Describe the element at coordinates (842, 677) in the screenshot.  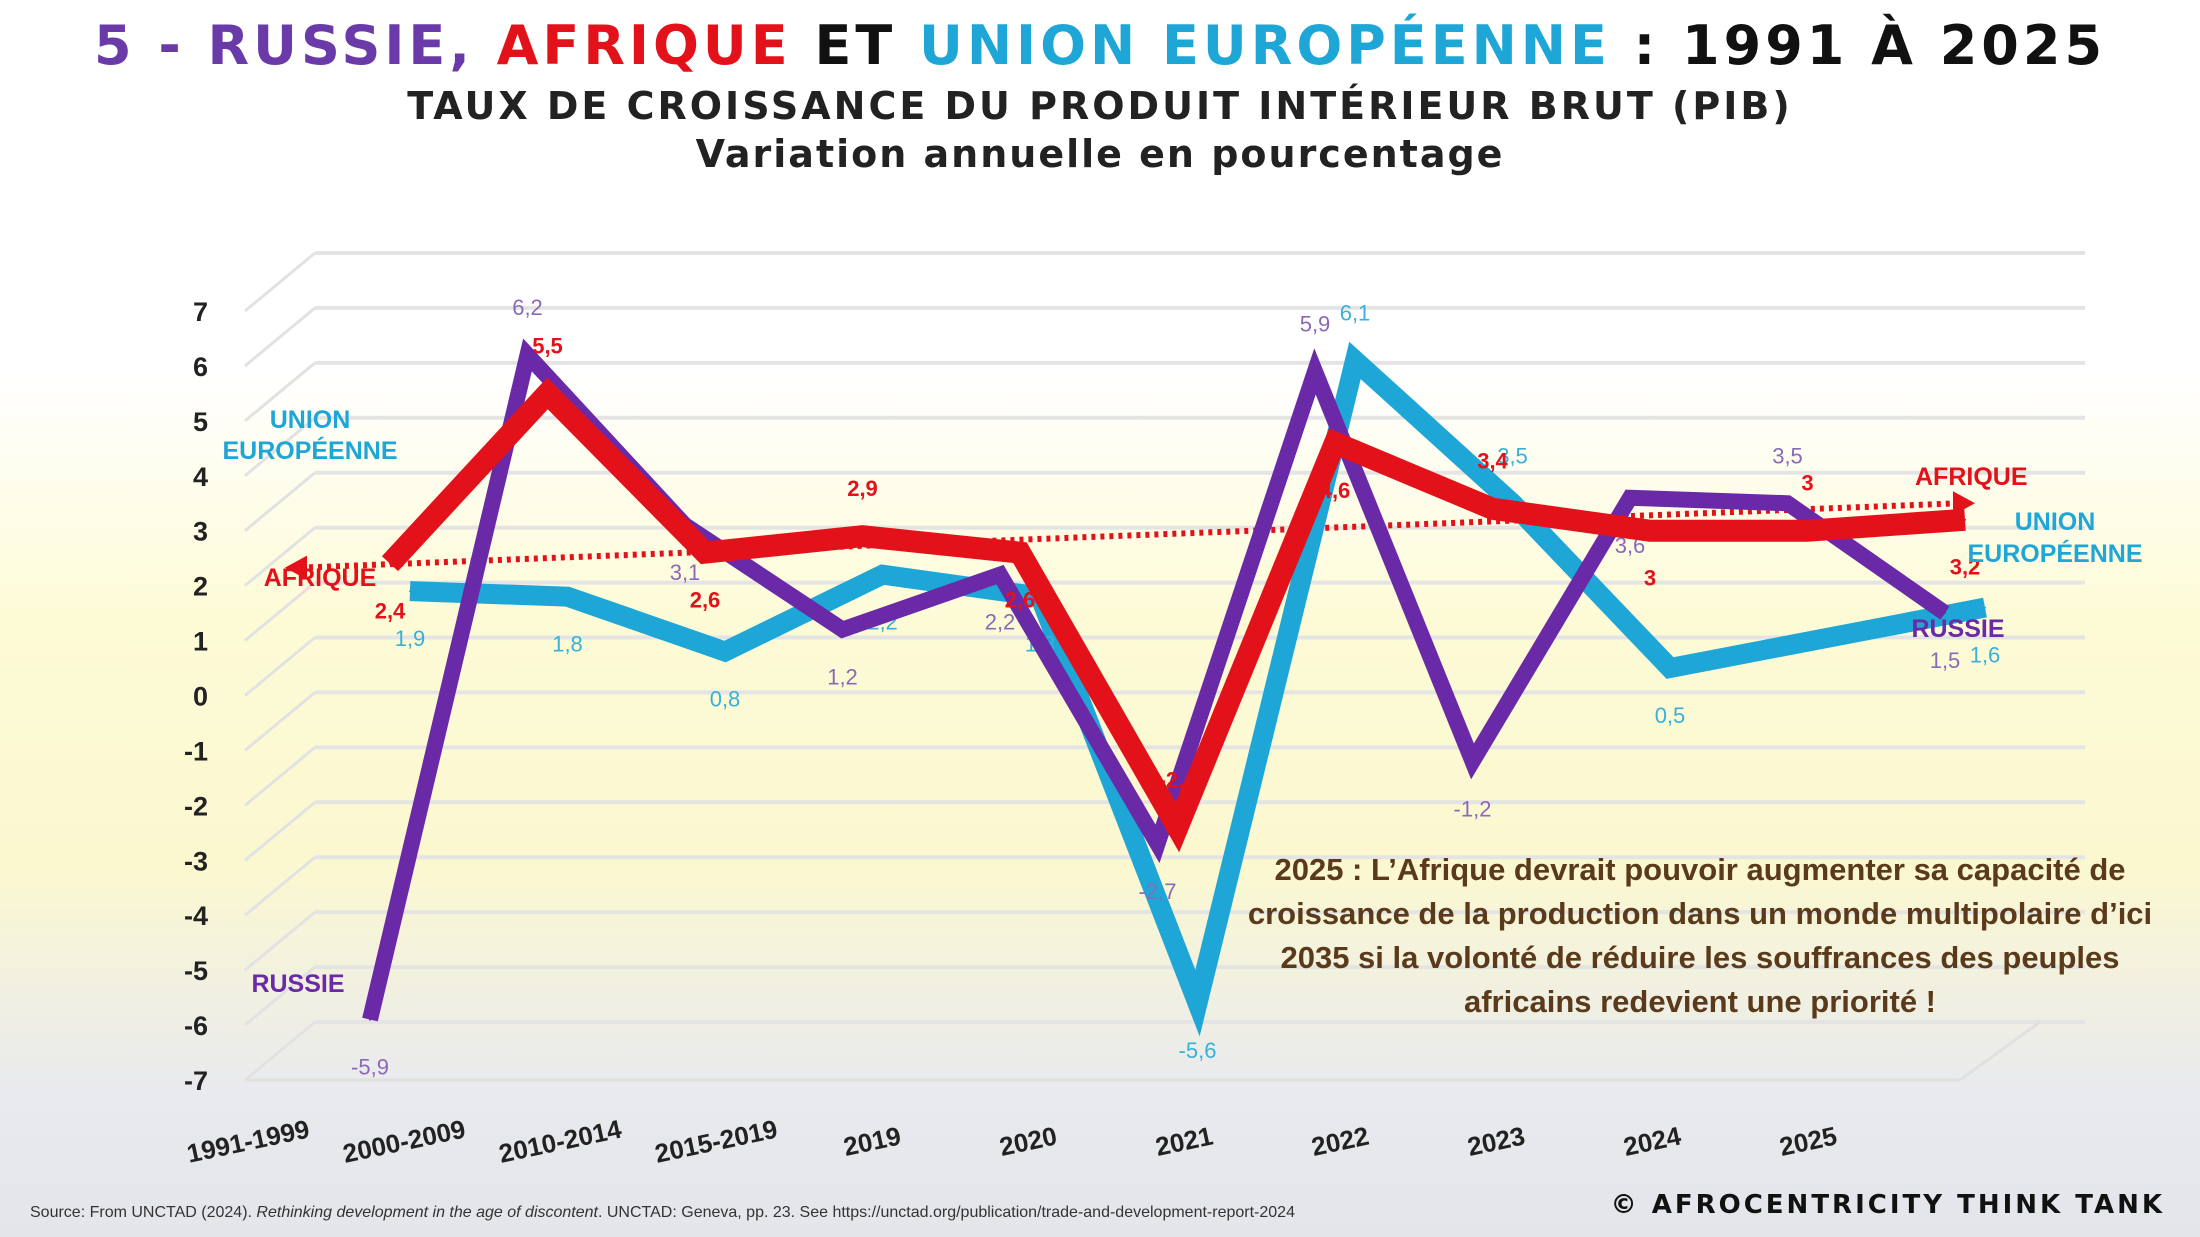
I see `data-label-russie: 1,2` at that location.